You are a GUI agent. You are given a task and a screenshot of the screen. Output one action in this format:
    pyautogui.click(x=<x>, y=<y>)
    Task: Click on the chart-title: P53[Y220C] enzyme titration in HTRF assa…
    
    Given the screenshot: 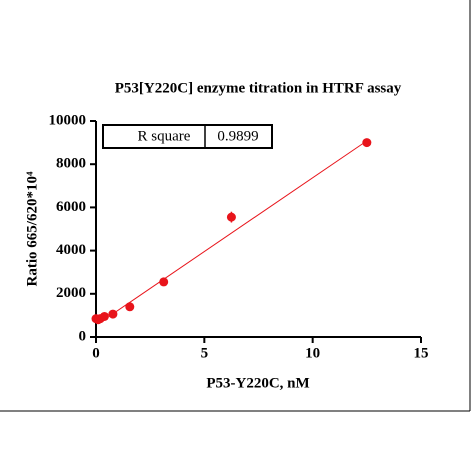 What is the action you would take?
    pyautogui.click(x=258, y=88)
    